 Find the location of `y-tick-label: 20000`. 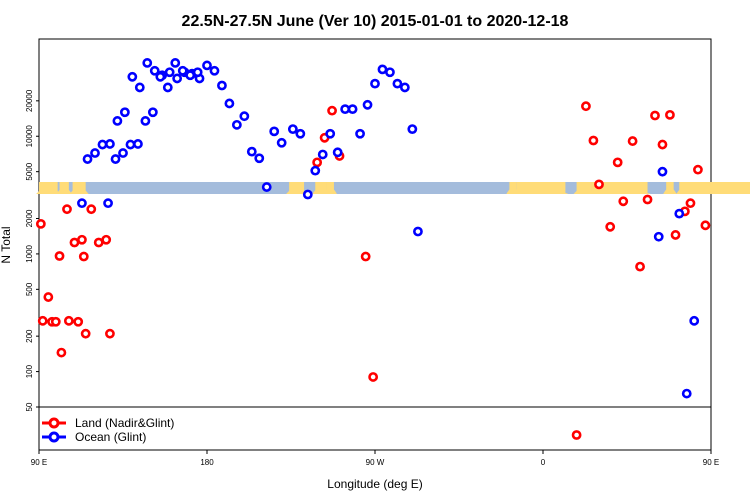

y-tick-label: 20000 is located at coordinates (29, 100).